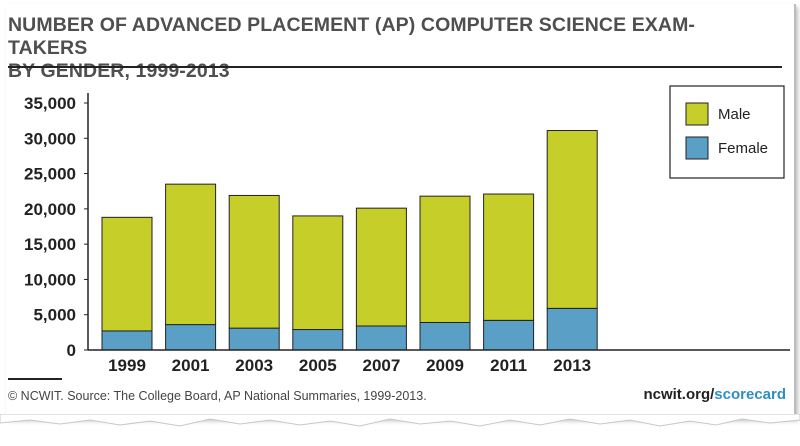  I want to click on legend-box, so click(727, 132).